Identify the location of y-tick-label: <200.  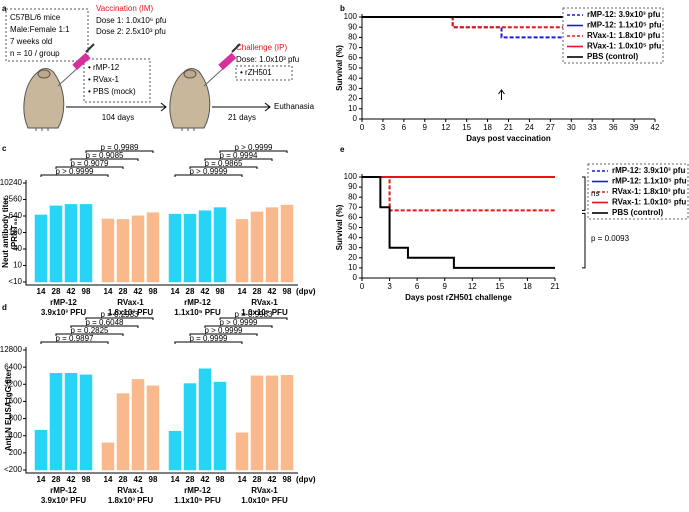
(13, 469).